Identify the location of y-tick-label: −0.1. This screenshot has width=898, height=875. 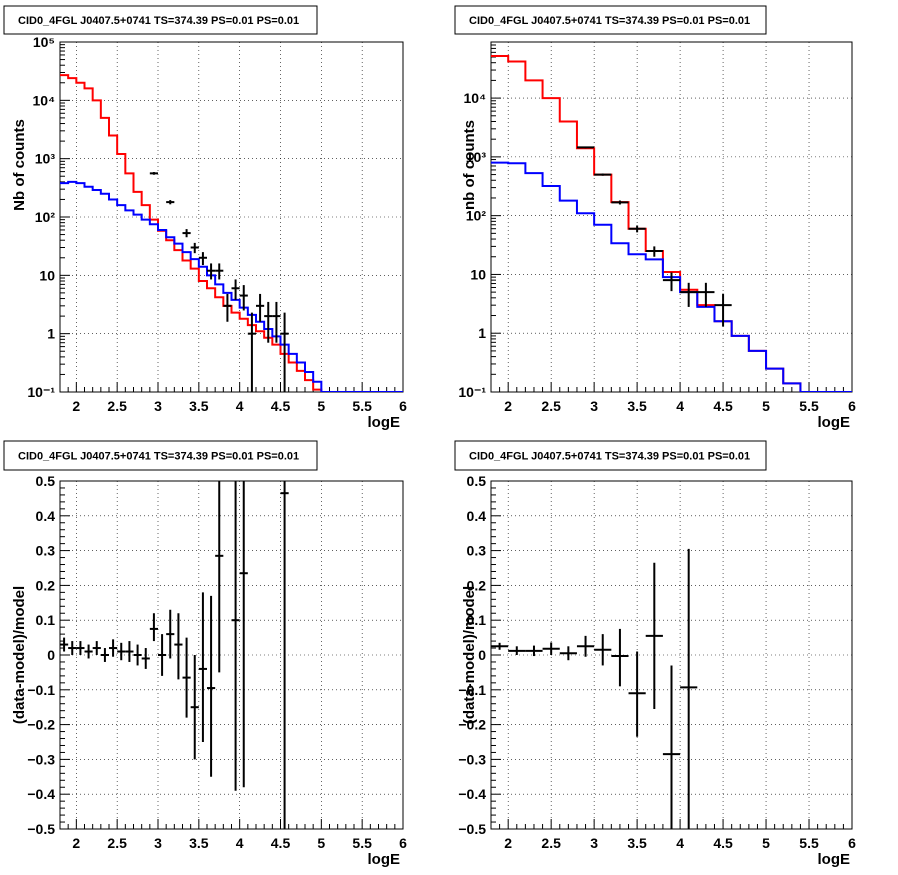
(41, 690).